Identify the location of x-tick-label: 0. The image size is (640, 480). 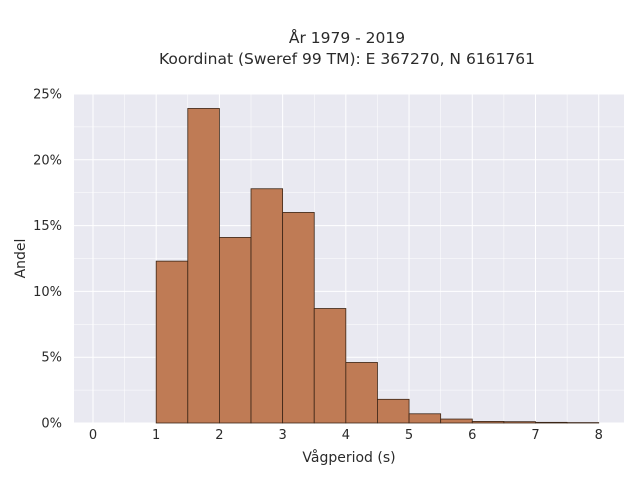
(93, 435).